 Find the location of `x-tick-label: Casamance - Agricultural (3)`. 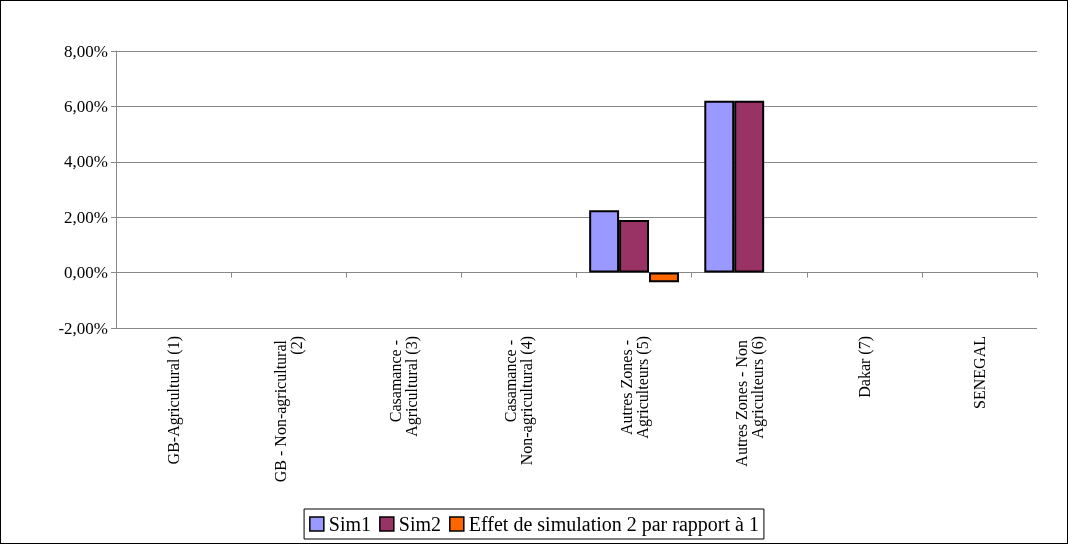

x-tick-label: Casamance - Agricultural (3) is located at coordinates (404, 386).